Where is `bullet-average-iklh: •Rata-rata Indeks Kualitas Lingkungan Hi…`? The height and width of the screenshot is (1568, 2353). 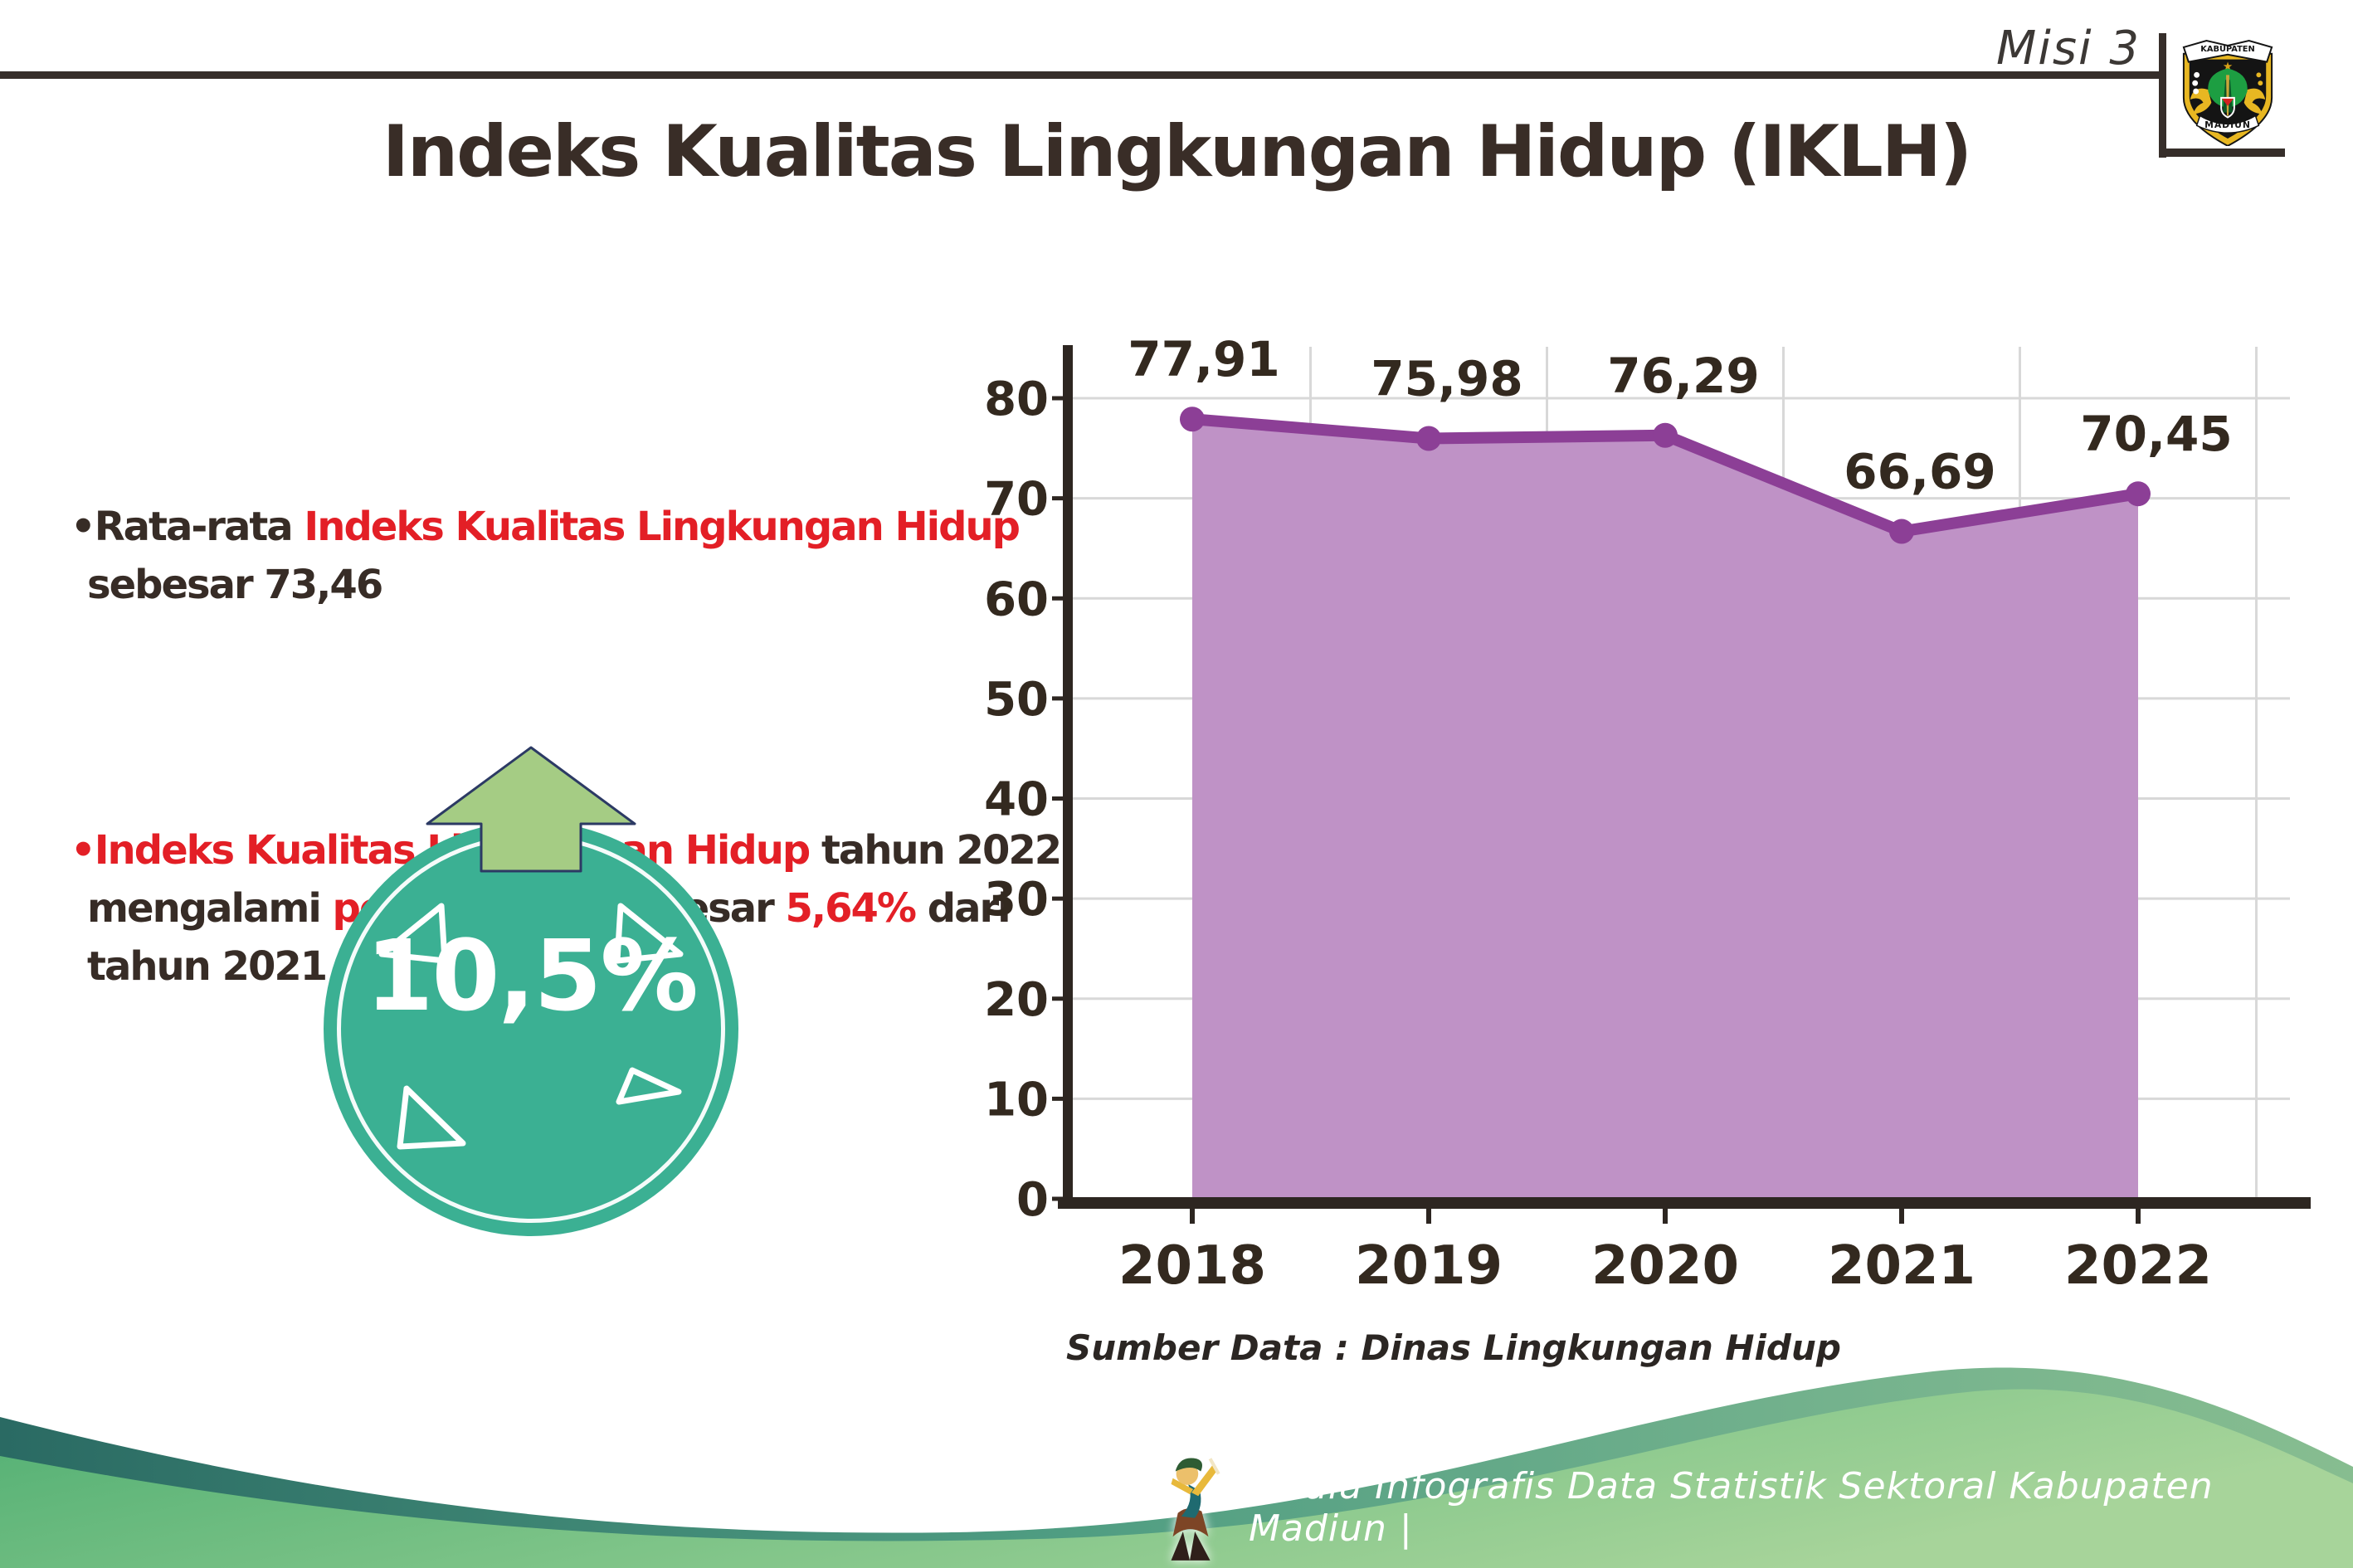
bullet-average-iklh: •Rata-rata Indeks Kualitas Lingkungan Hi… is located at coordinates (610, 556).